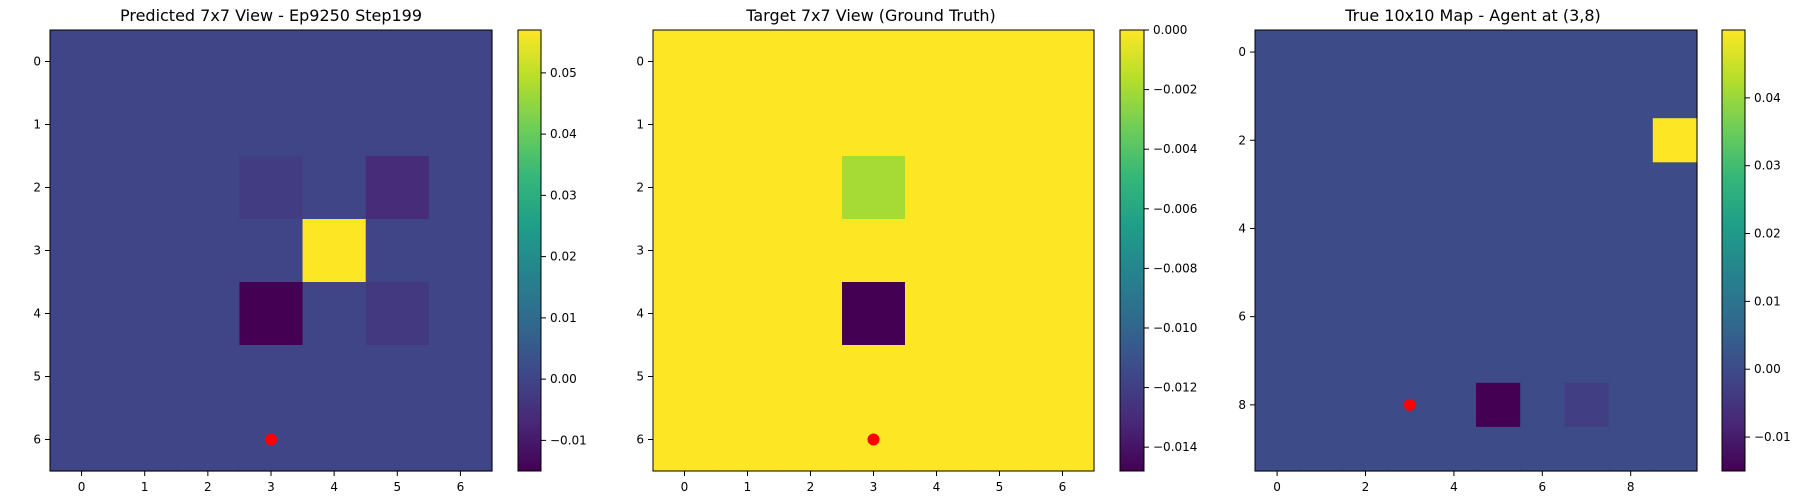  I want to click on y-tick-label: 6, so click(1242, 317).